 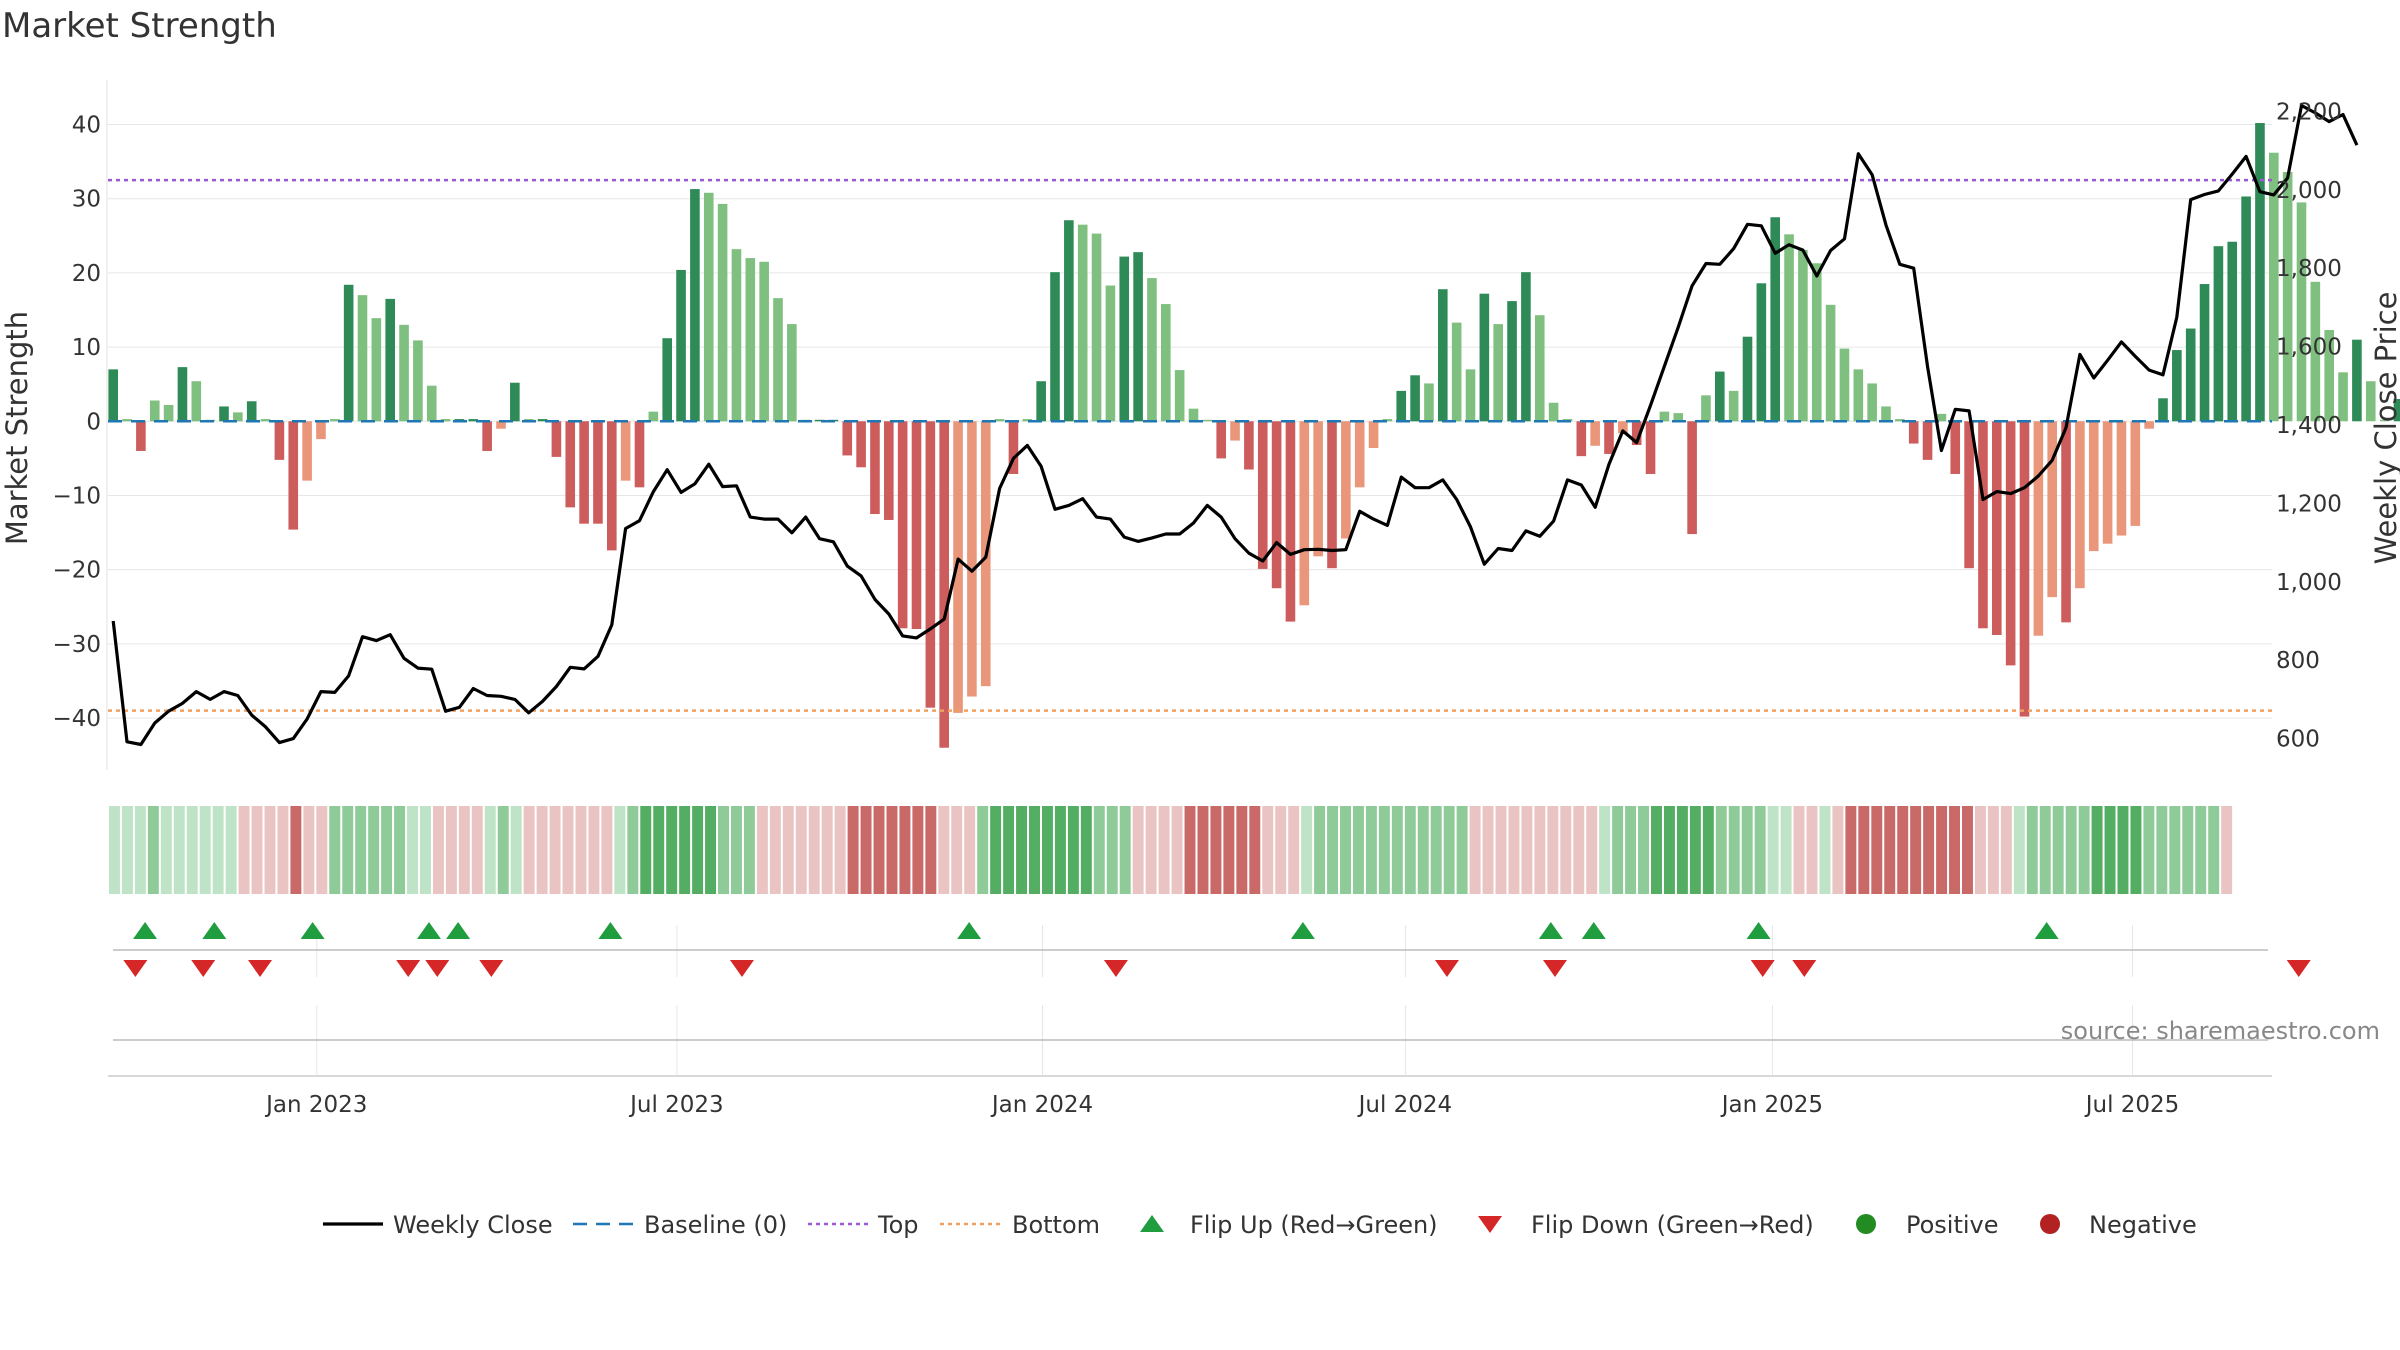 What do you see at coordinates (76, 719) in the screenshot?
I see `y-tick-label: −40` at bounding box center [76, 719].